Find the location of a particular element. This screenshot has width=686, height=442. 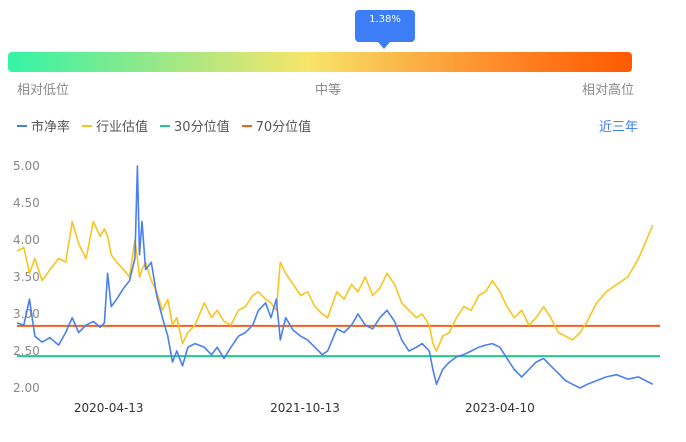

legend-item-industry: 行业估值 is located at coordinates (115, 125).